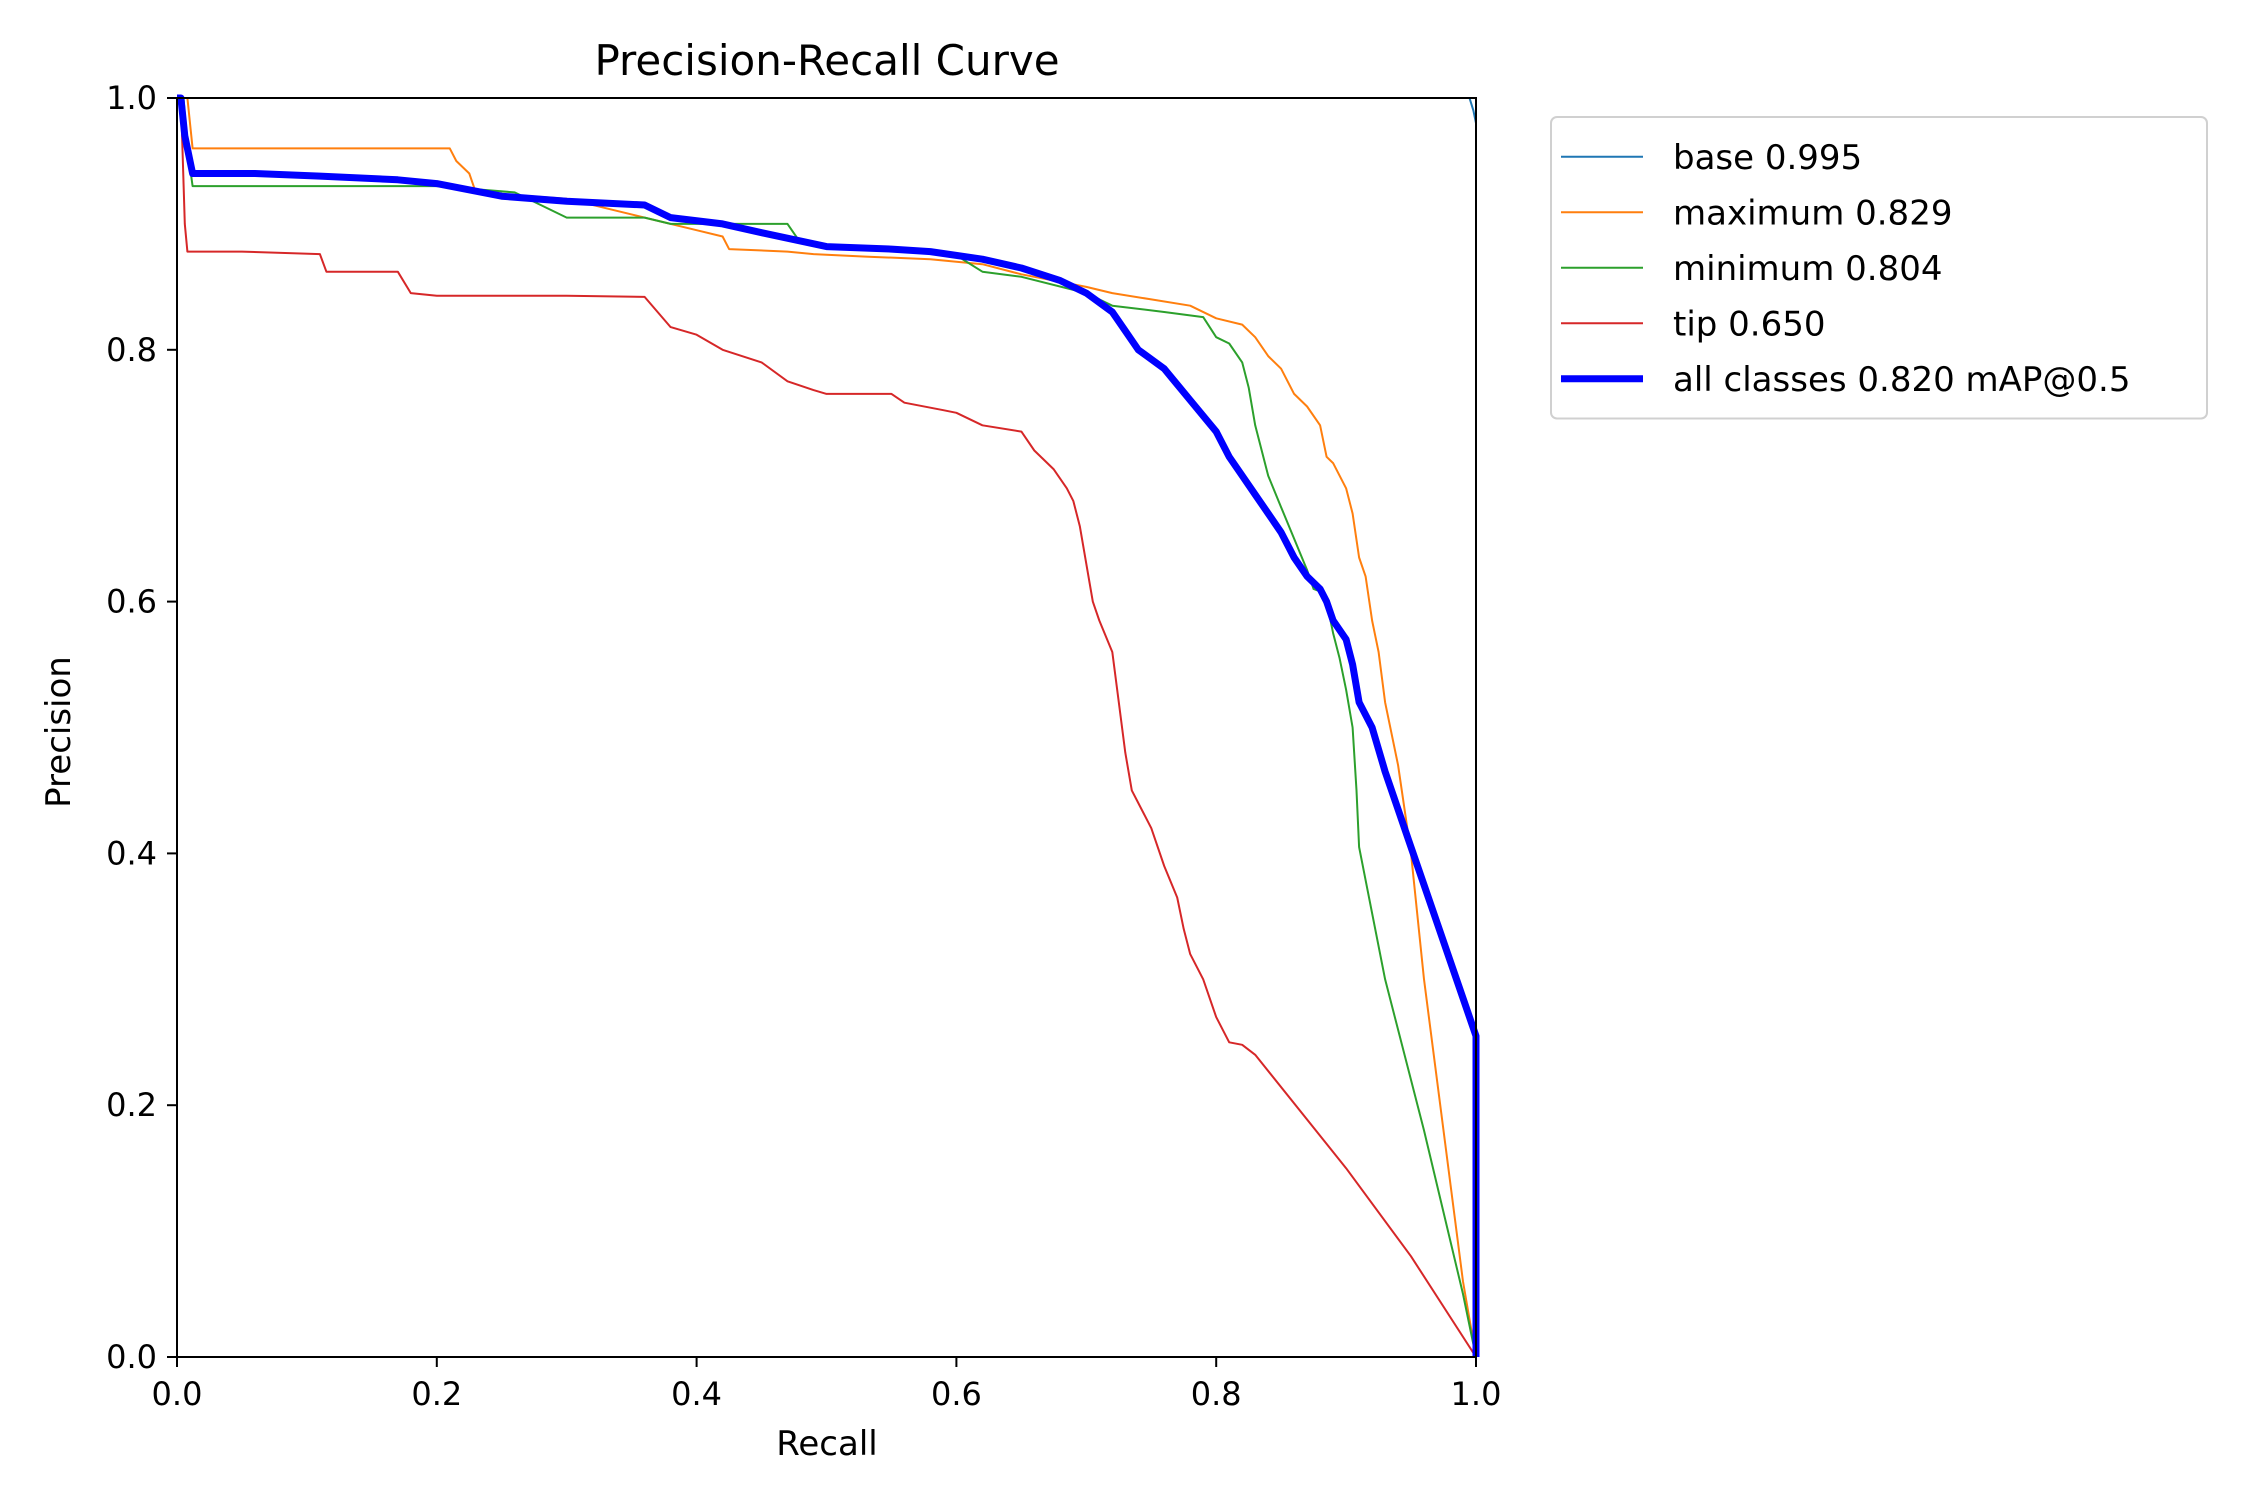  Describe the element at coordinates (131, 350) in the screenshot. I see `y-tick-label: 0.8` at that location.